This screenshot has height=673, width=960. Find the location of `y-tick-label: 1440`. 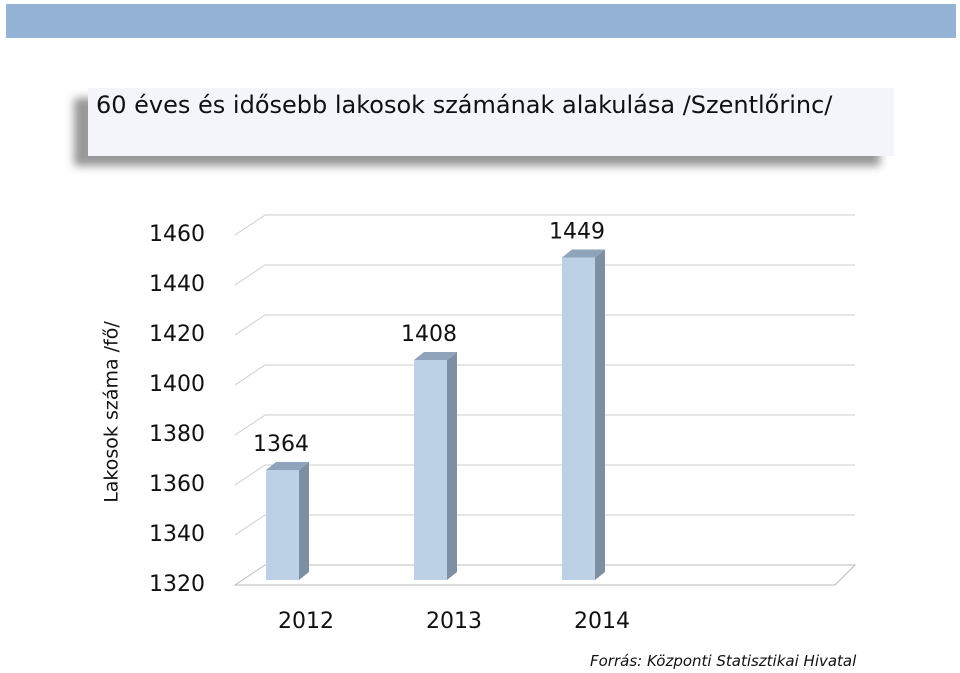

y-tick-label: 1440 is located at coordinates (177, 284).